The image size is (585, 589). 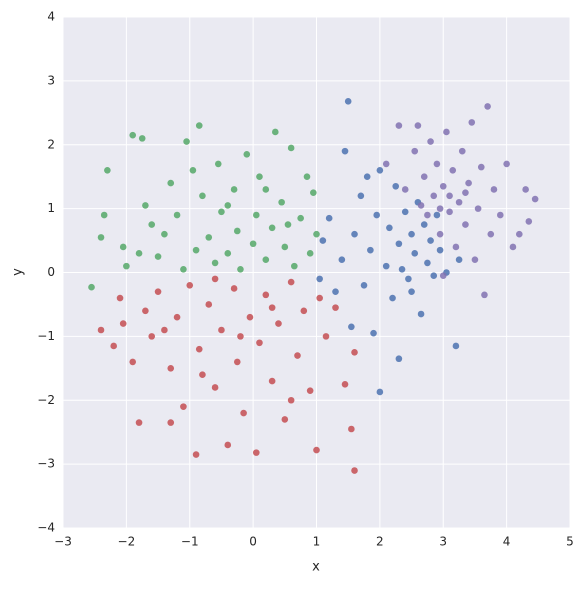 I want to click on x-tick-label: −3, so click(x=63, y=542).